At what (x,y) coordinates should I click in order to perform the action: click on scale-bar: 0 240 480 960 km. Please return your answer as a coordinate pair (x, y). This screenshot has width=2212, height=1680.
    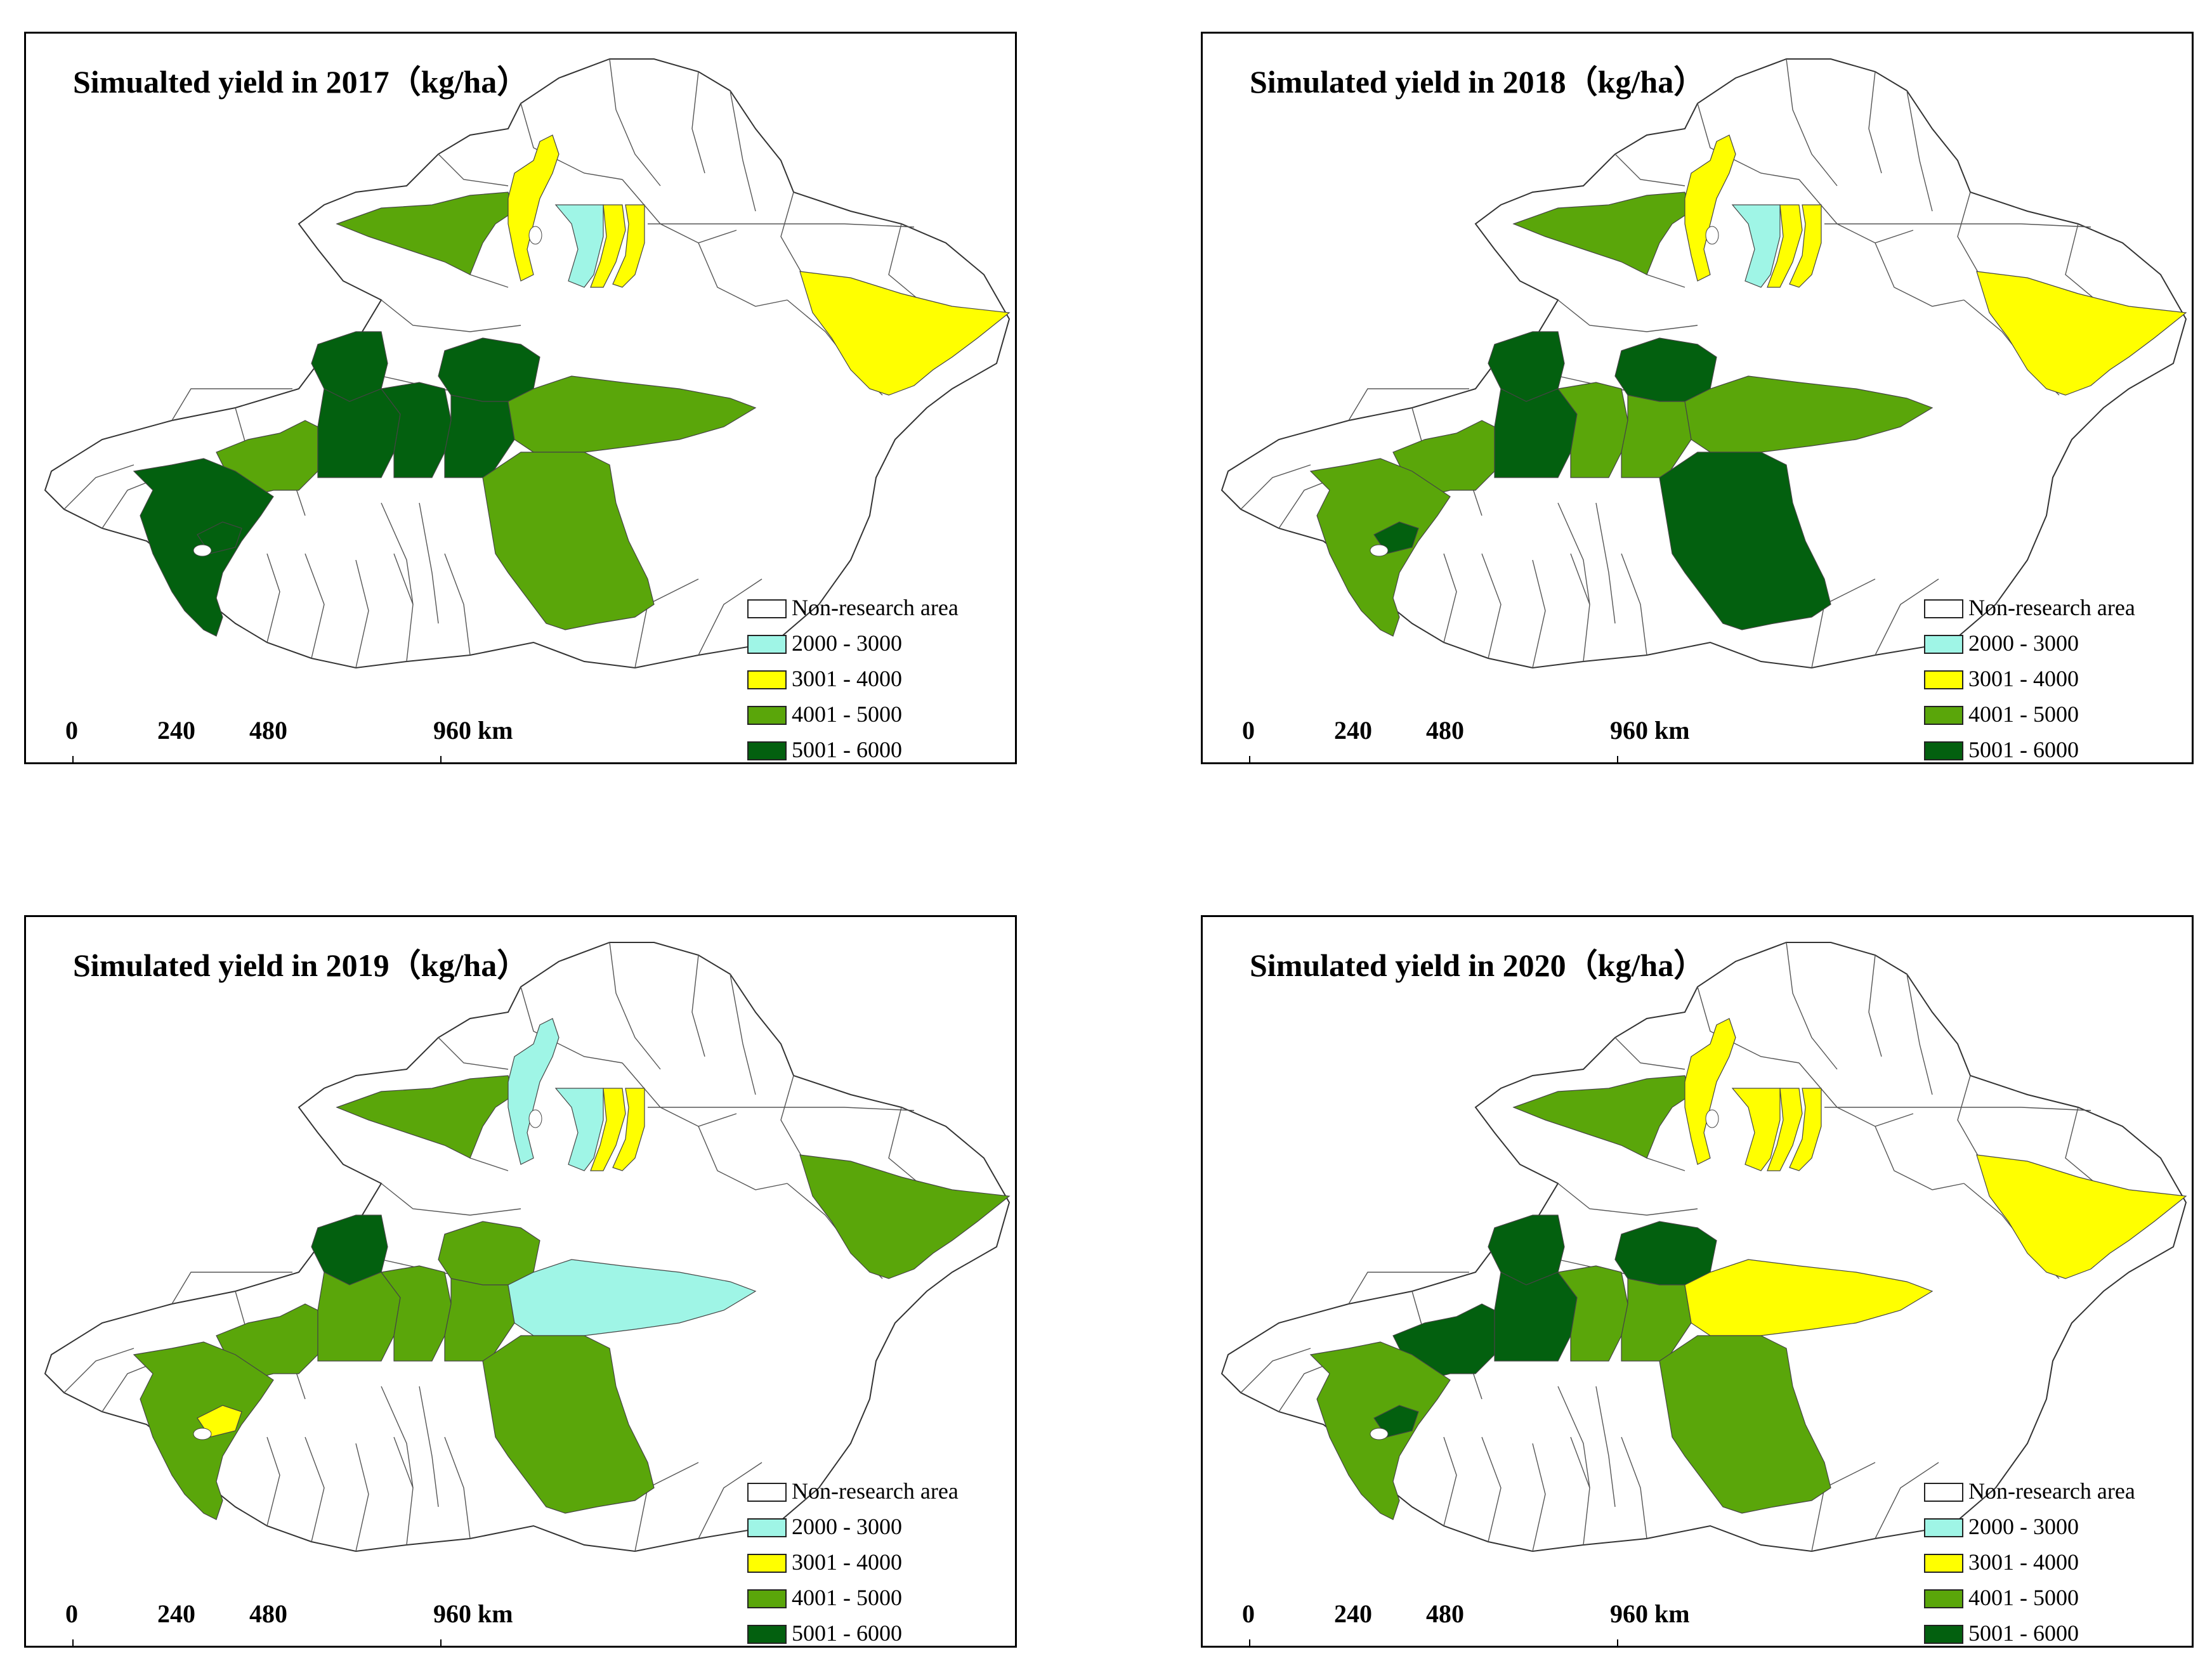
    Looking at the image, I should click on (1467, 738).